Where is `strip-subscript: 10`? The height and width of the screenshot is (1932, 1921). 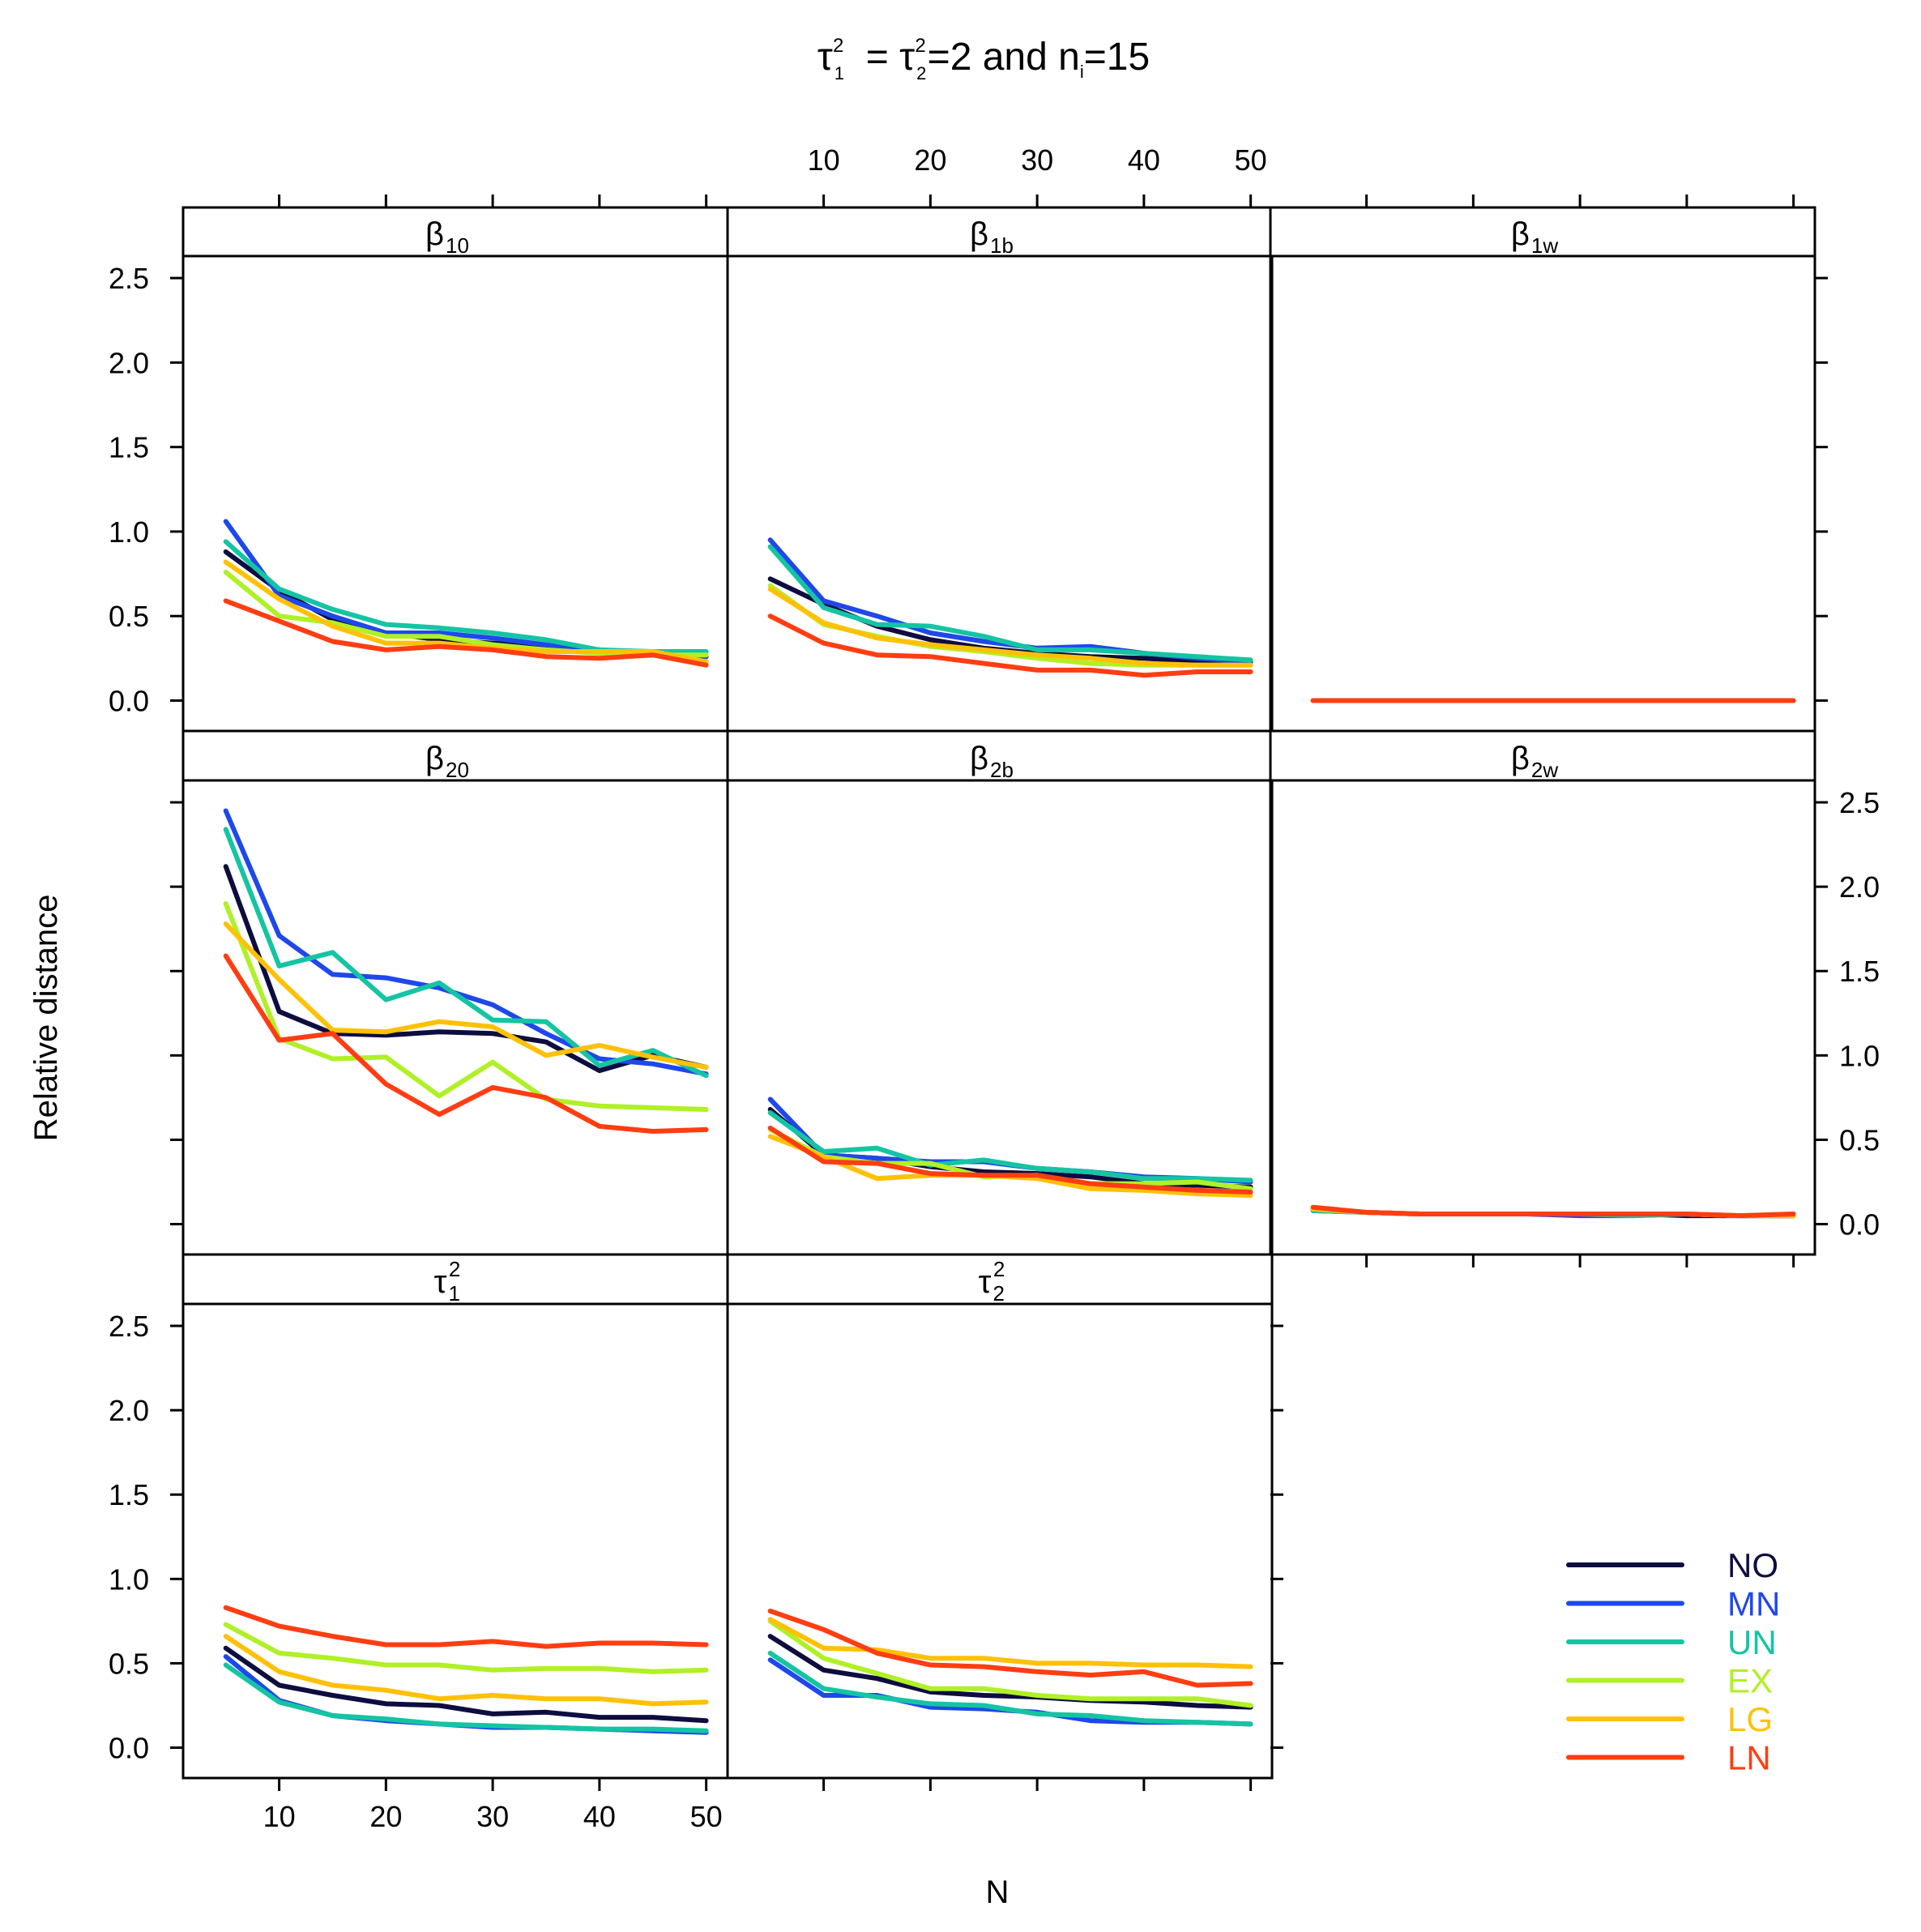 strip-subscript: 10 is located at coordinates (458, 245).